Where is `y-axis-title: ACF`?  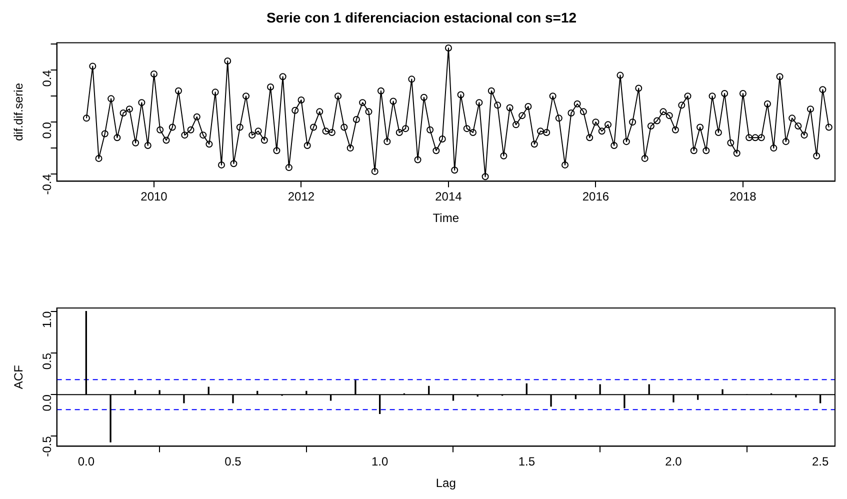 y-axis-title: ACF is located at coordinates (19, 377).